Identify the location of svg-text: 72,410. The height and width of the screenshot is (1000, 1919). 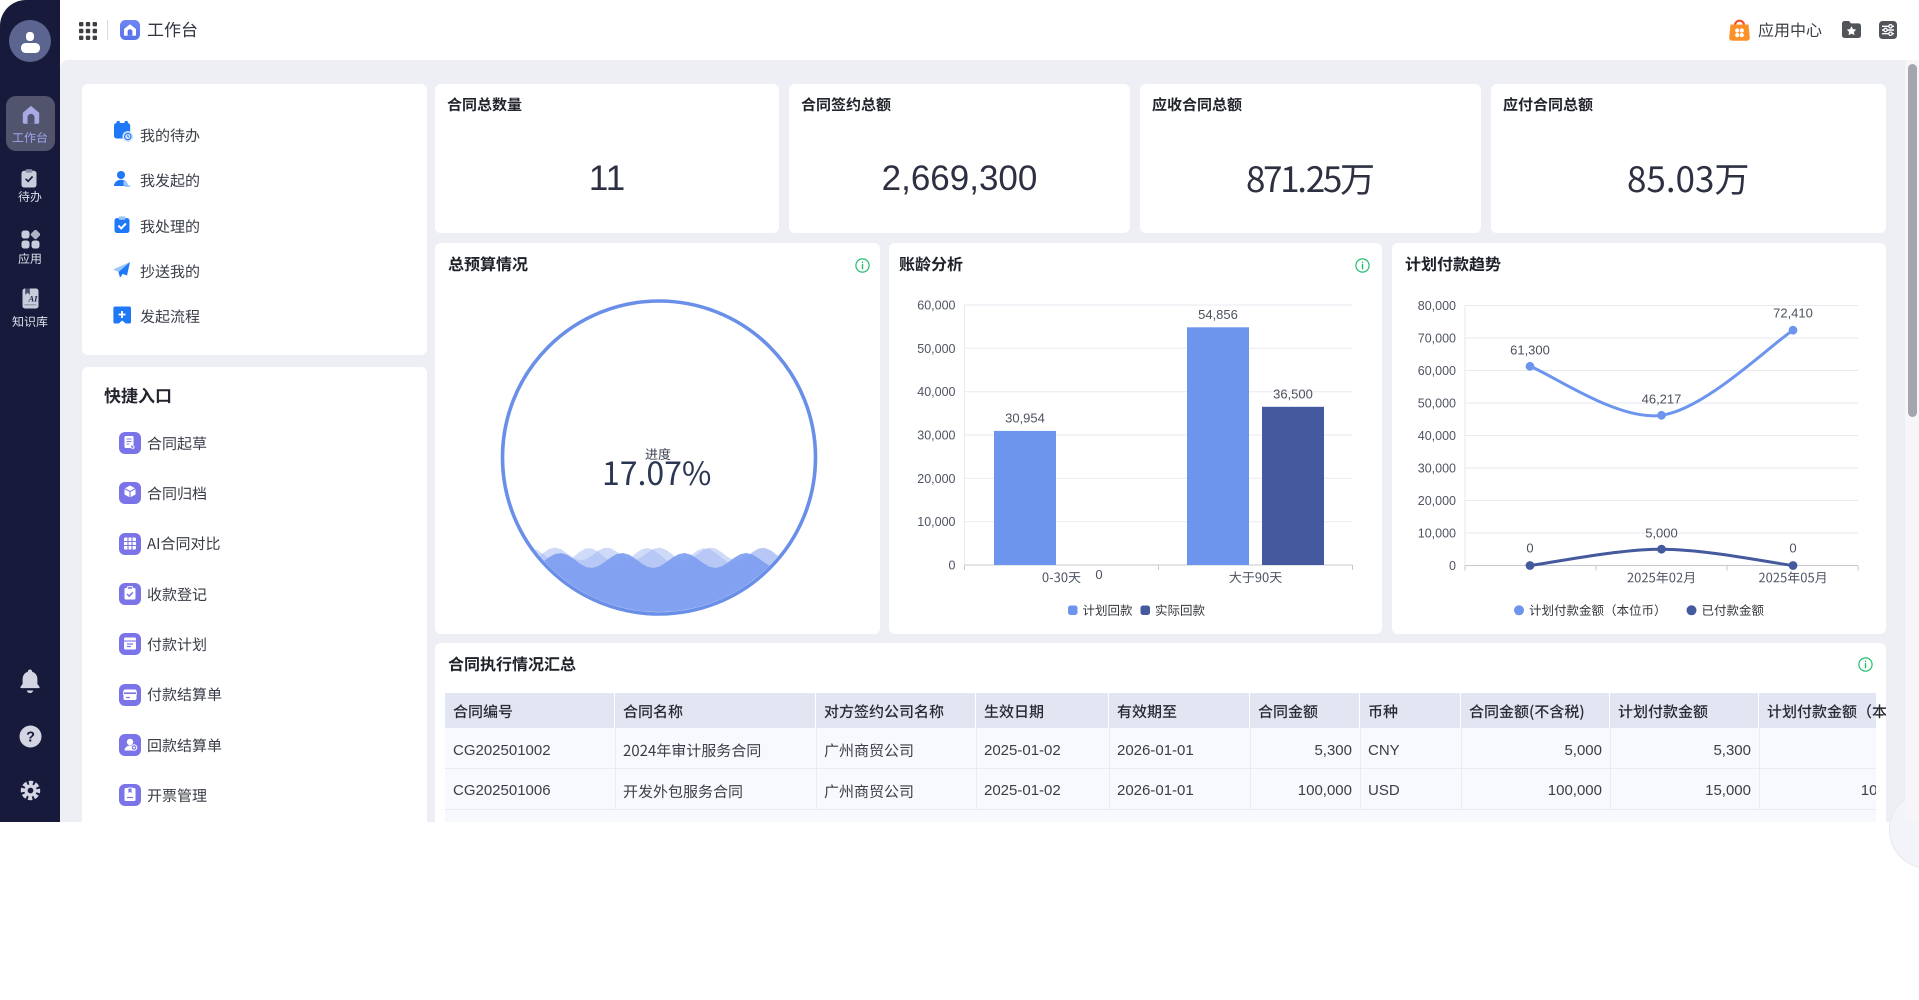
(1793, 313).